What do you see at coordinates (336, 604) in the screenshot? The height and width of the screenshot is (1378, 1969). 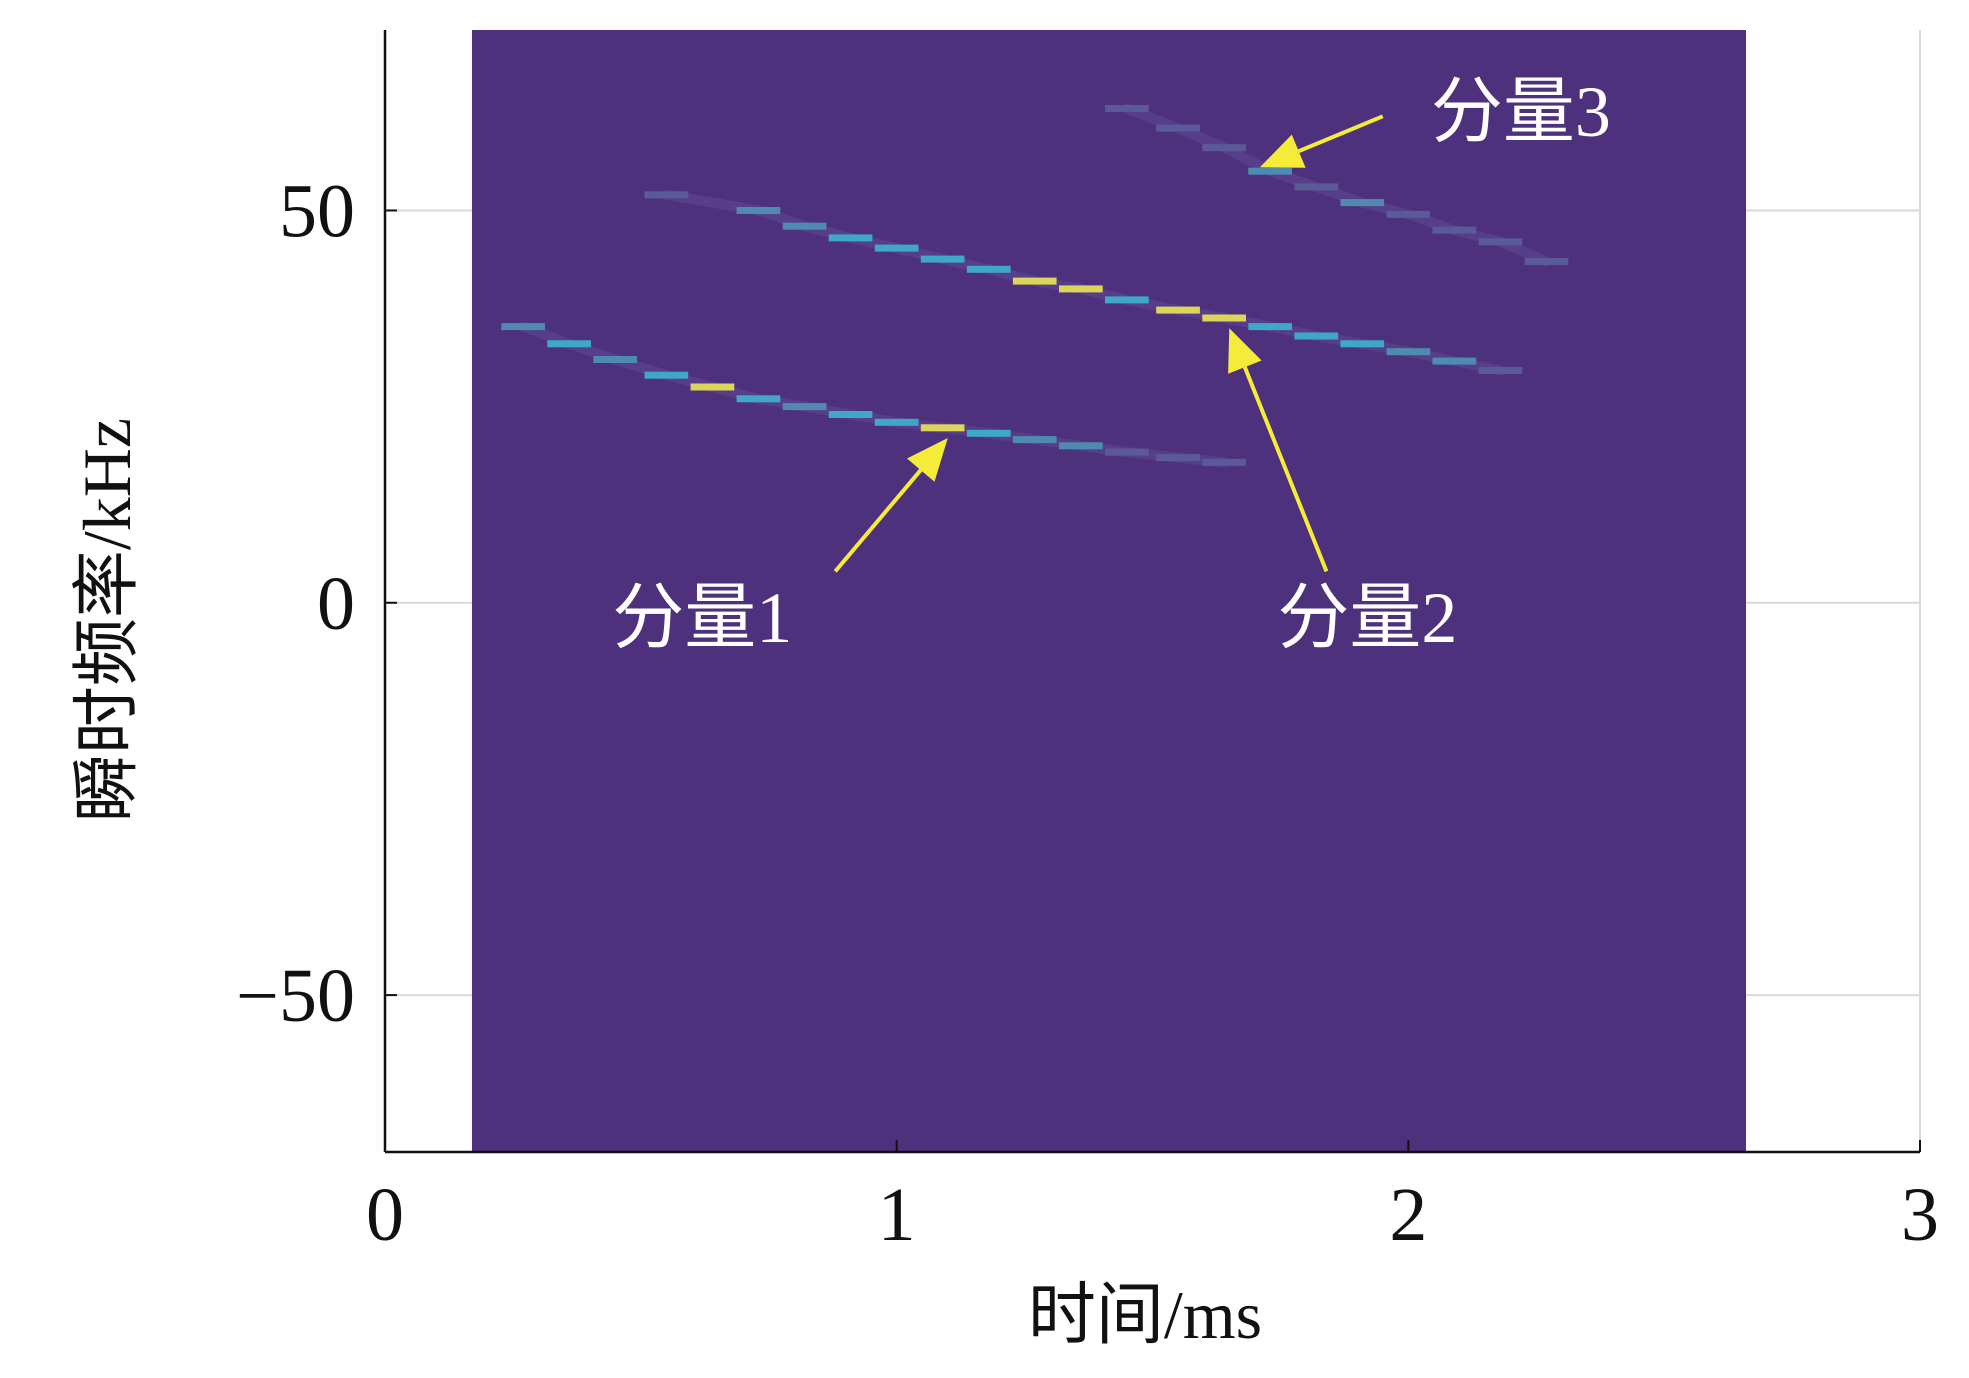 I see `y-tick-label: 0` at bounding box center [336, 604].